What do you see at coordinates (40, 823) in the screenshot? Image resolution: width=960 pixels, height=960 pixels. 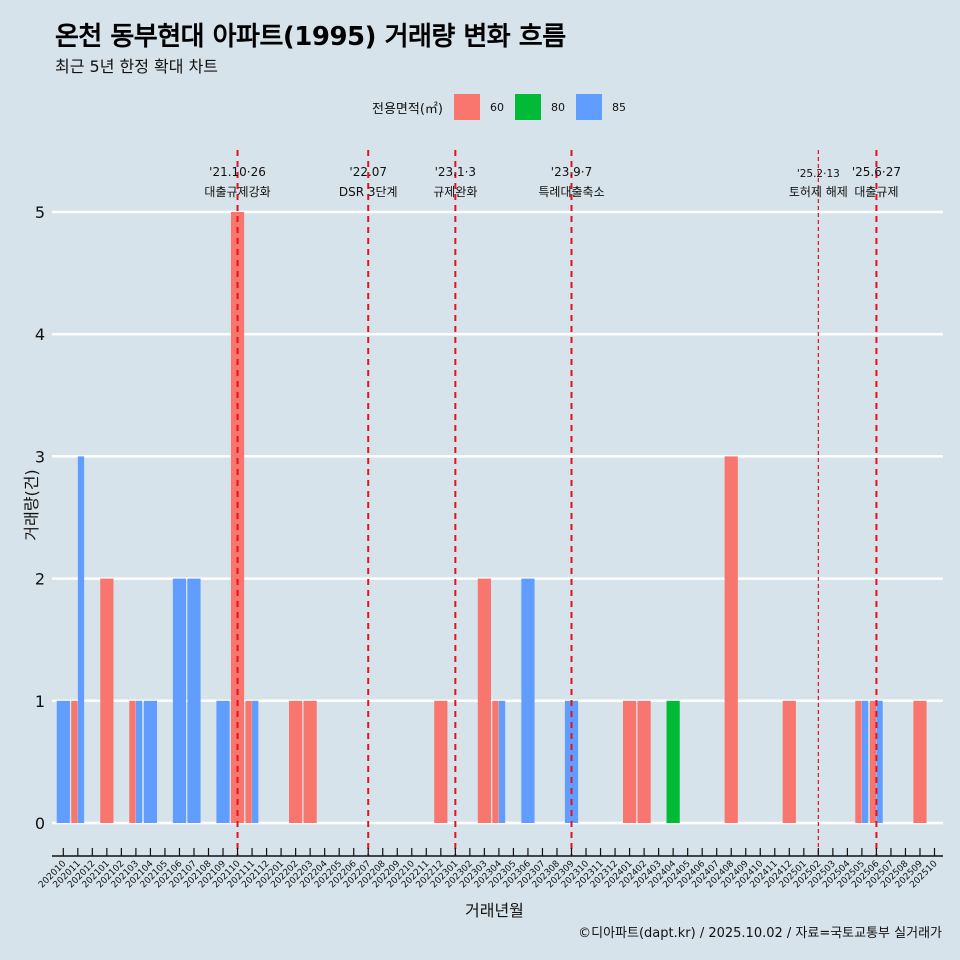 I see `y-tick-label: 0` at bounding box center [40, 823].